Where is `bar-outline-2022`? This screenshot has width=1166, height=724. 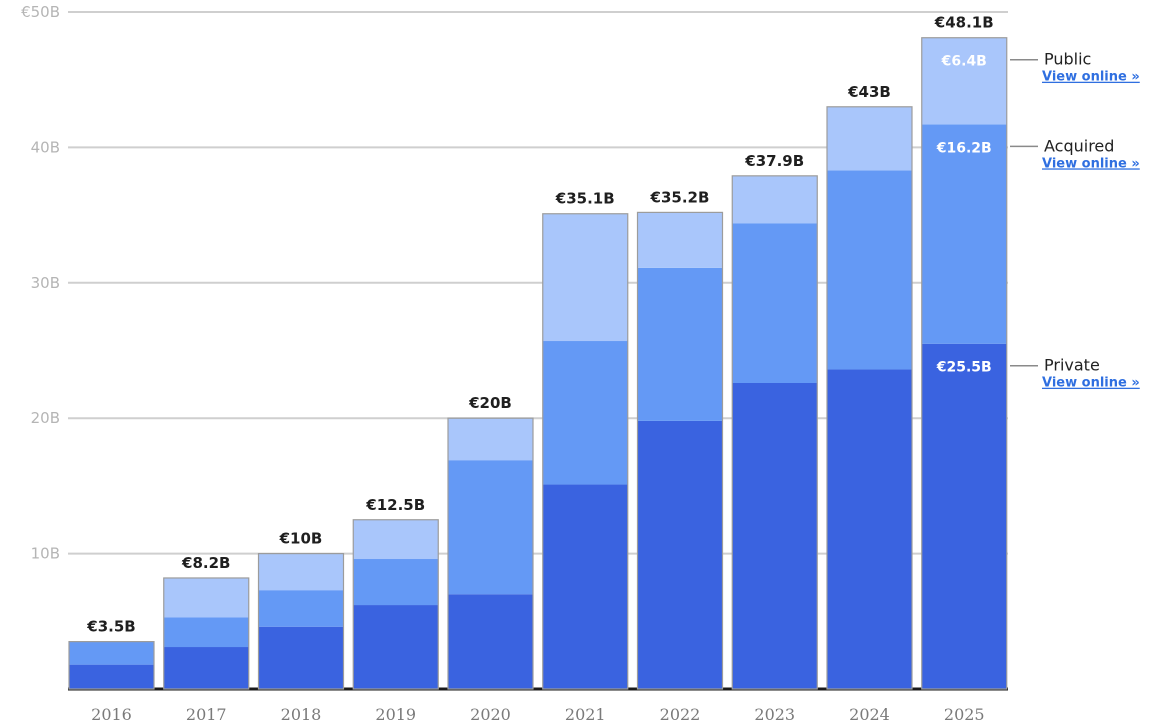 bar-outline-2022 is located at coordinates (680, 450).